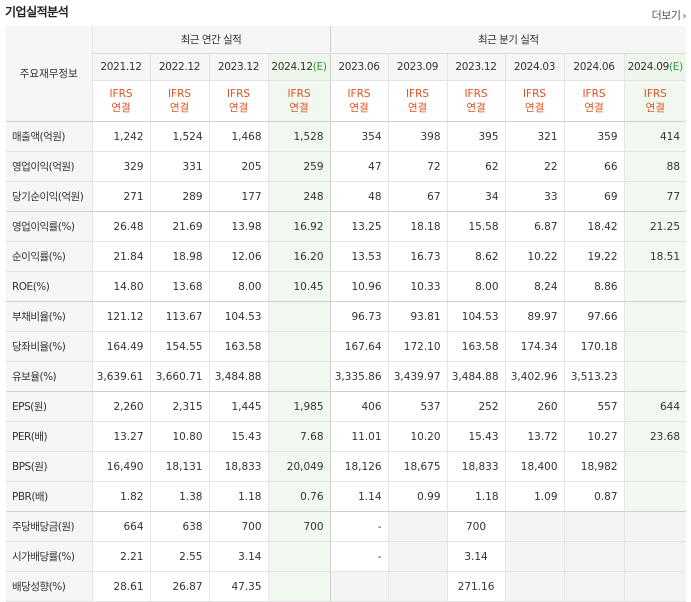 Image resolution: width=691 pixels, height=602 pixels. Describe the element at coordinates (648, 67) in the screenshot. I see `period-text: 2024.09` at that location.